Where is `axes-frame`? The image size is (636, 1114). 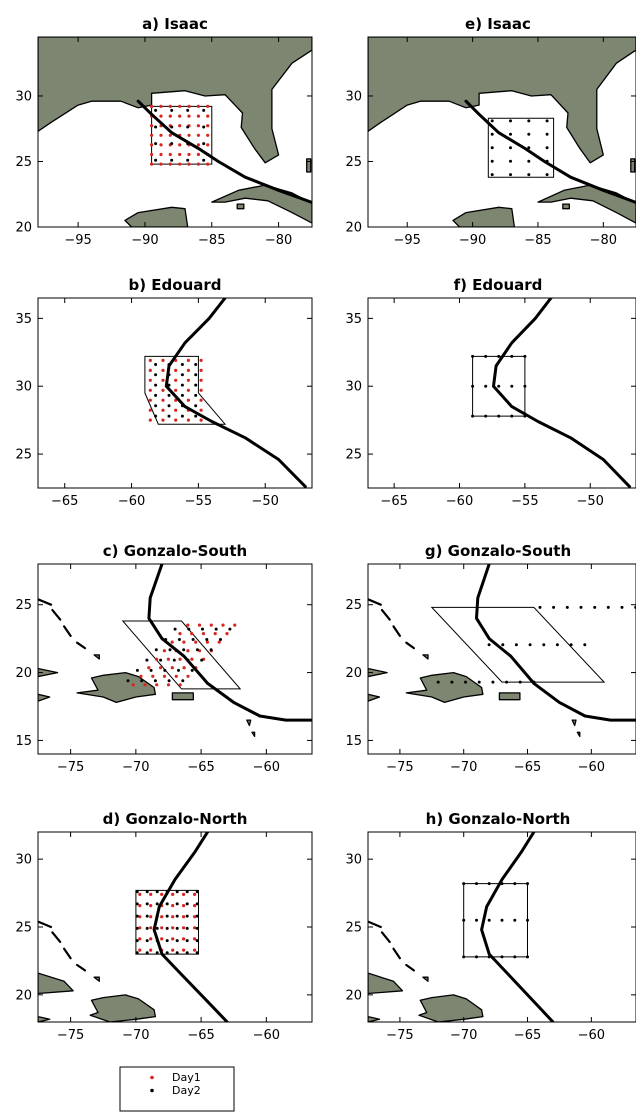 axes-frame is located at coordinates (501, 393).